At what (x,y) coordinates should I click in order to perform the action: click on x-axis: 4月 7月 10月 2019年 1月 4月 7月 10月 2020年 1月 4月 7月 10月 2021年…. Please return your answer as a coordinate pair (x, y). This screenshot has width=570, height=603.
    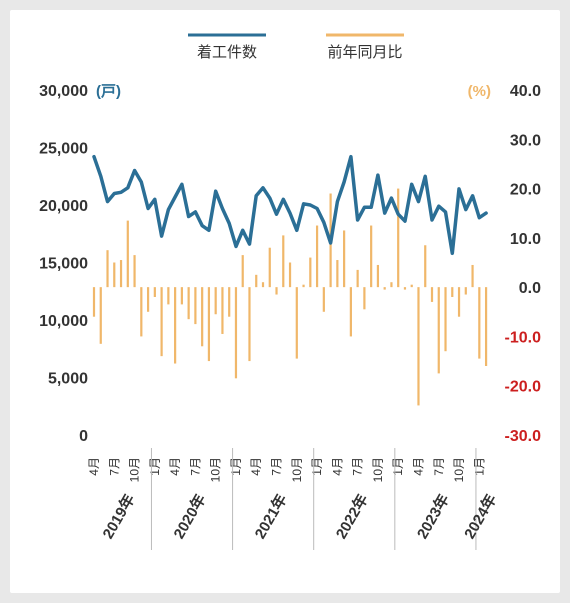
    Looking at the image, I should click on (293, 499).